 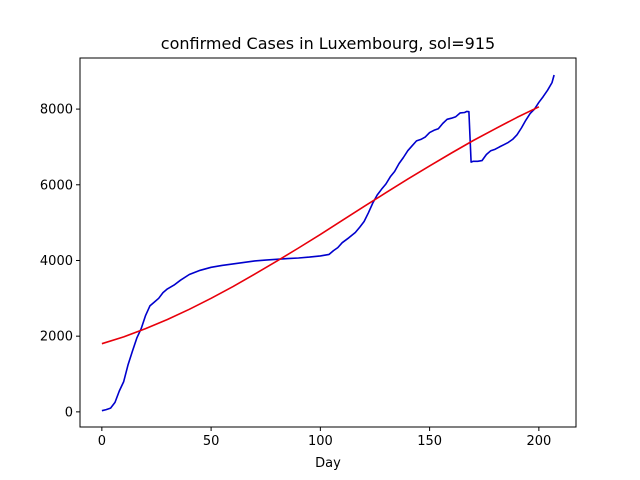 What do you see at coordinates (538, 441) in the screenshot?
I see `x-tick-label: 200` at bounding box center [538, 441].